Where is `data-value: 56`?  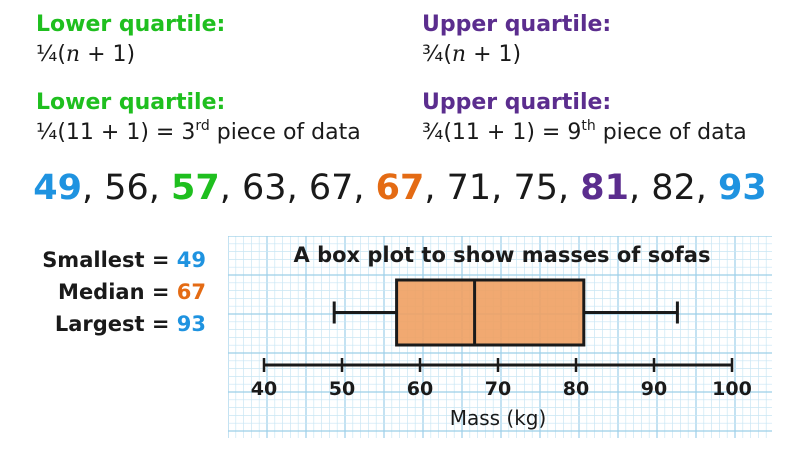
data-value: 56 is located at coordinates (126, 188).